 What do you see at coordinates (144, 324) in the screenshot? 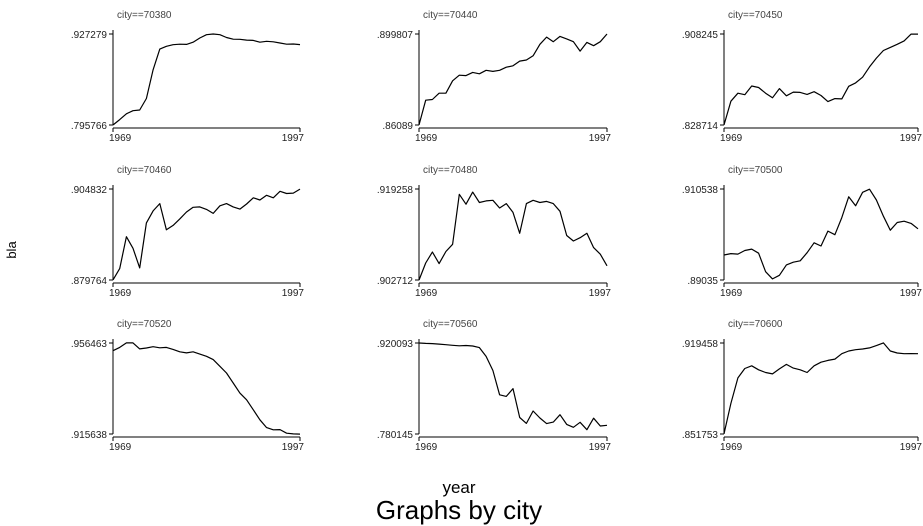
I see `panel-title: city==70520` at bounding box center [144, 324].